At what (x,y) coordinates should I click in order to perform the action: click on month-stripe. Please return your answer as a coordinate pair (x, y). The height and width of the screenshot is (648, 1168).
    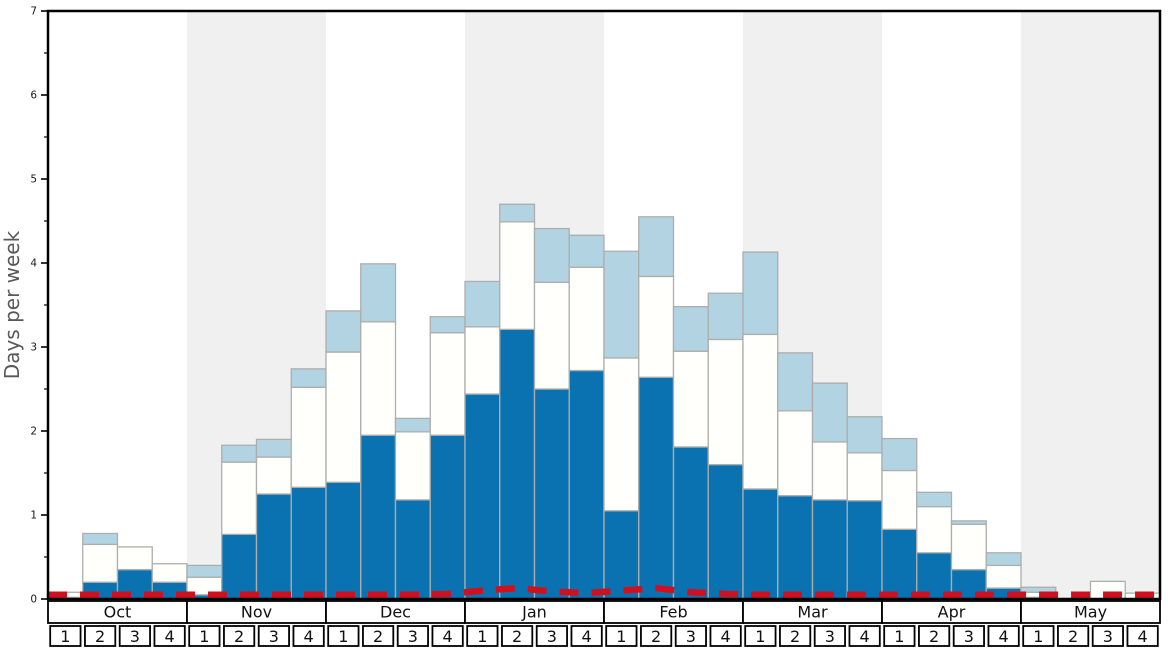
    Looking at the image, I should click on (1090, 305).